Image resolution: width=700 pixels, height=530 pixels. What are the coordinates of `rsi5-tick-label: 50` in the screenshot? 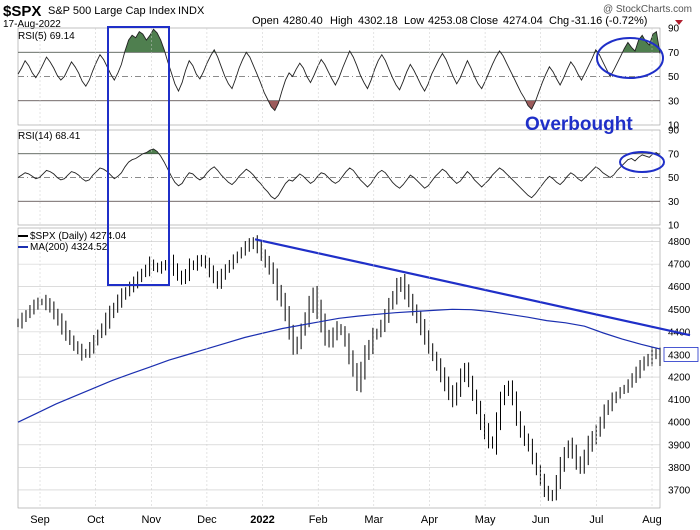 It's located at (674, 77).